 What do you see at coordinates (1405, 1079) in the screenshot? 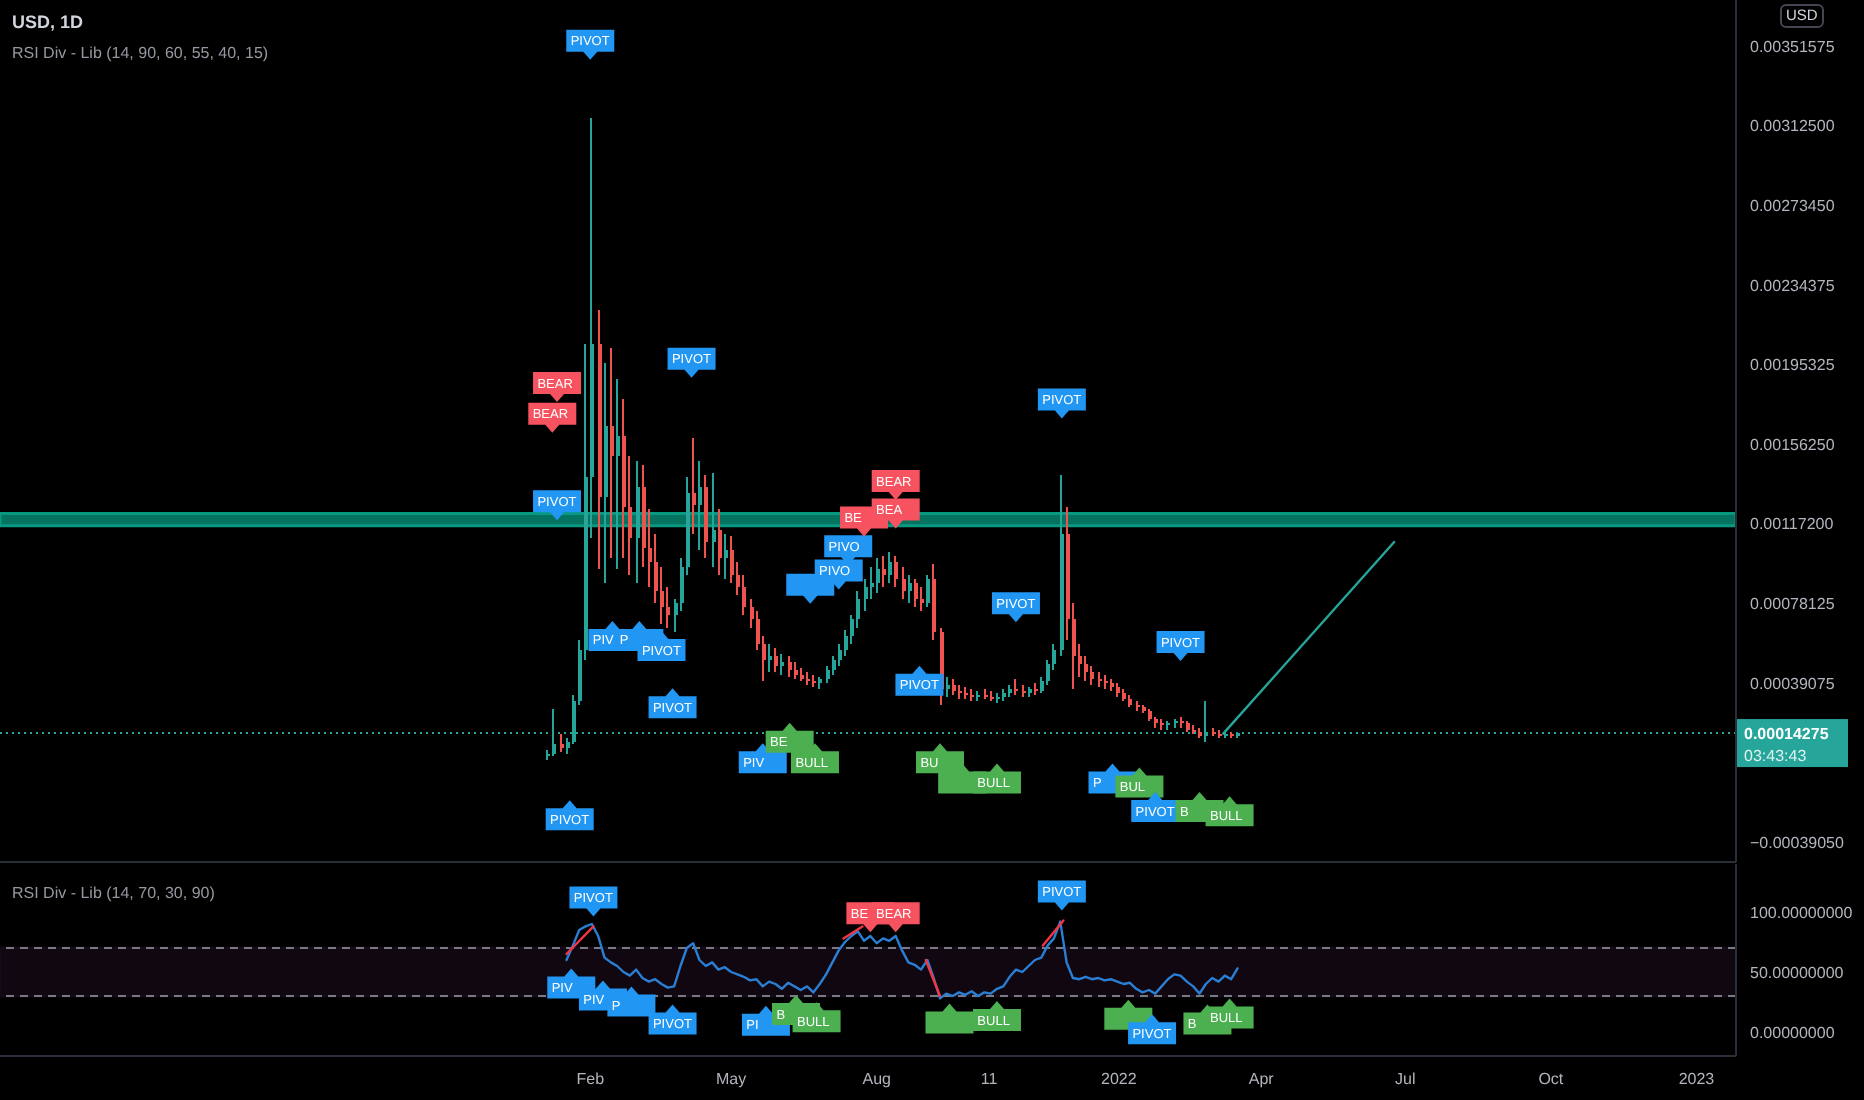
I see `x-tick-label: Jul` at bounding box center [1405, 1079].